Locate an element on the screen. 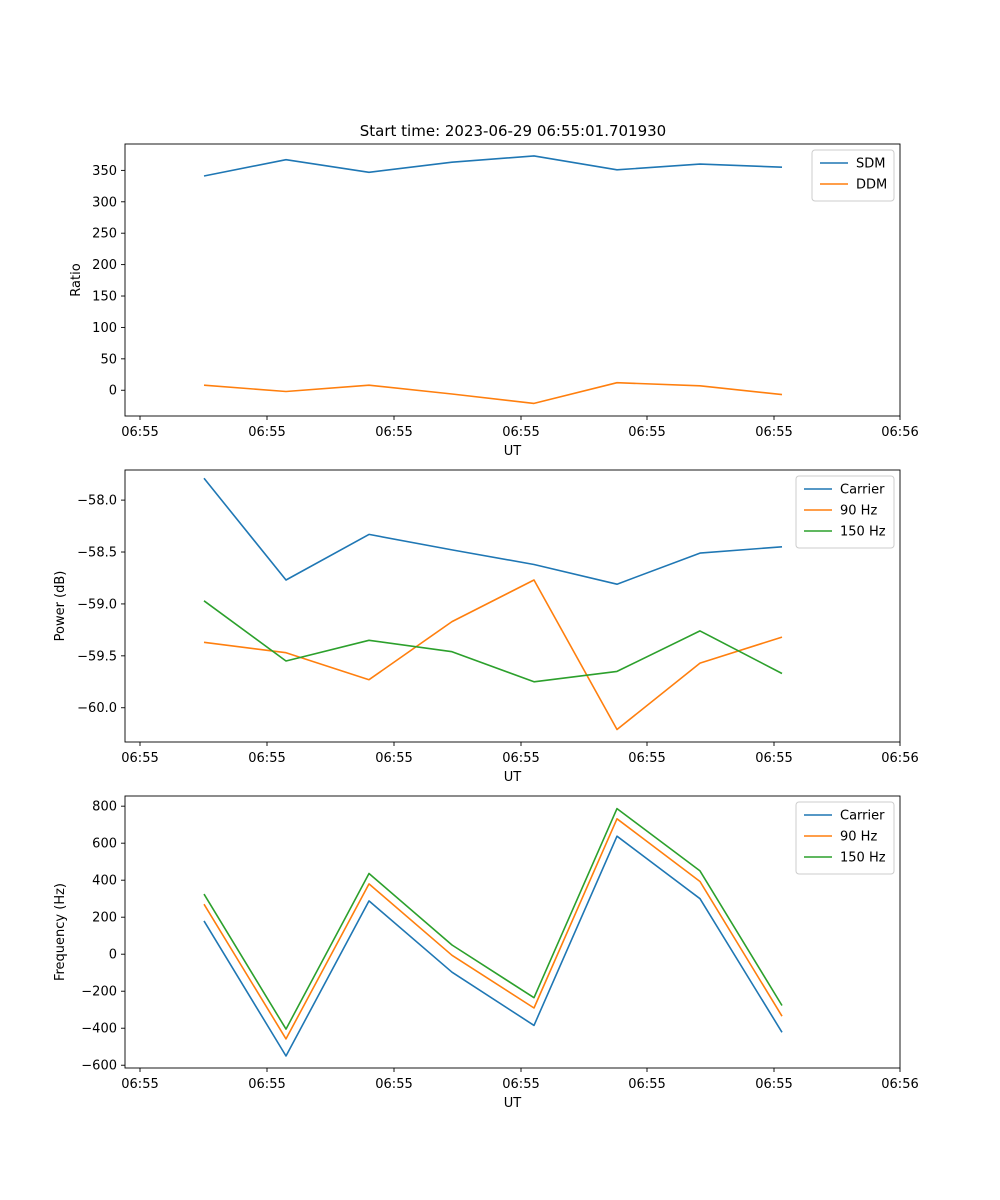 This screenshot has height=1200, width=1000. y-tick-label: 250 is located at coordinates (104, 234).